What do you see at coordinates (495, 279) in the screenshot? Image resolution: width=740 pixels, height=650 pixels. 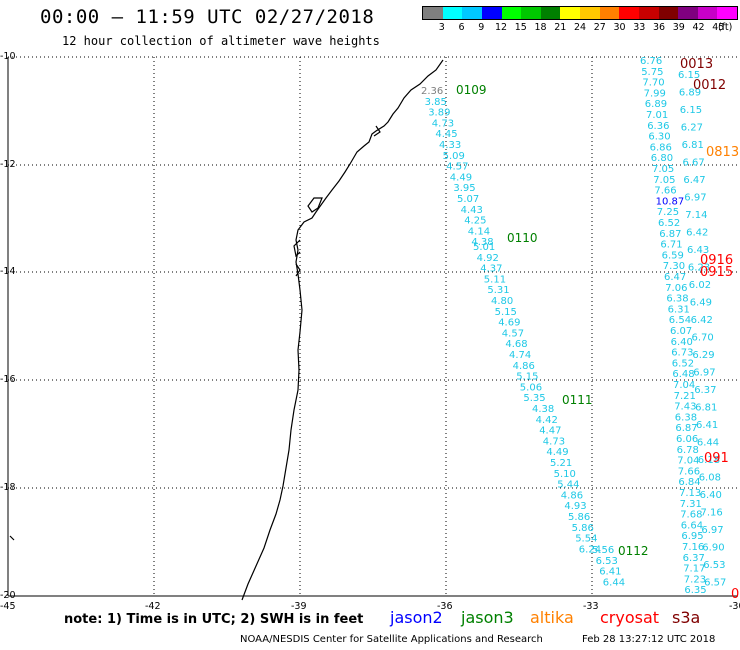 I see `wave-height-value: 5.11` at bounding box center [495, 279].